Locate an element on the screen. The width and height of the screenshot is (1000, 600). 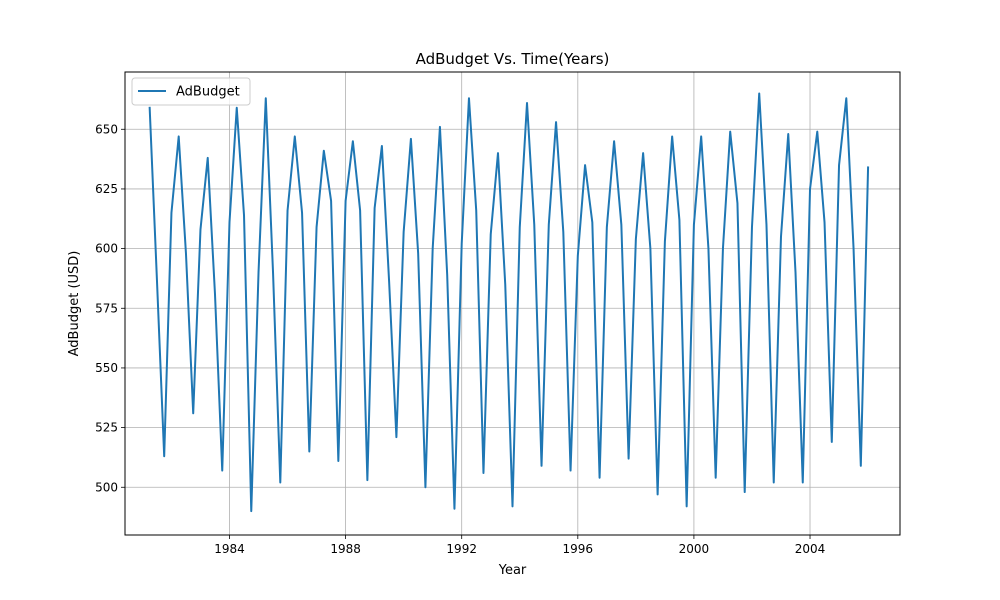
y-tick-label: 575 is located at coordinates (106, 308).